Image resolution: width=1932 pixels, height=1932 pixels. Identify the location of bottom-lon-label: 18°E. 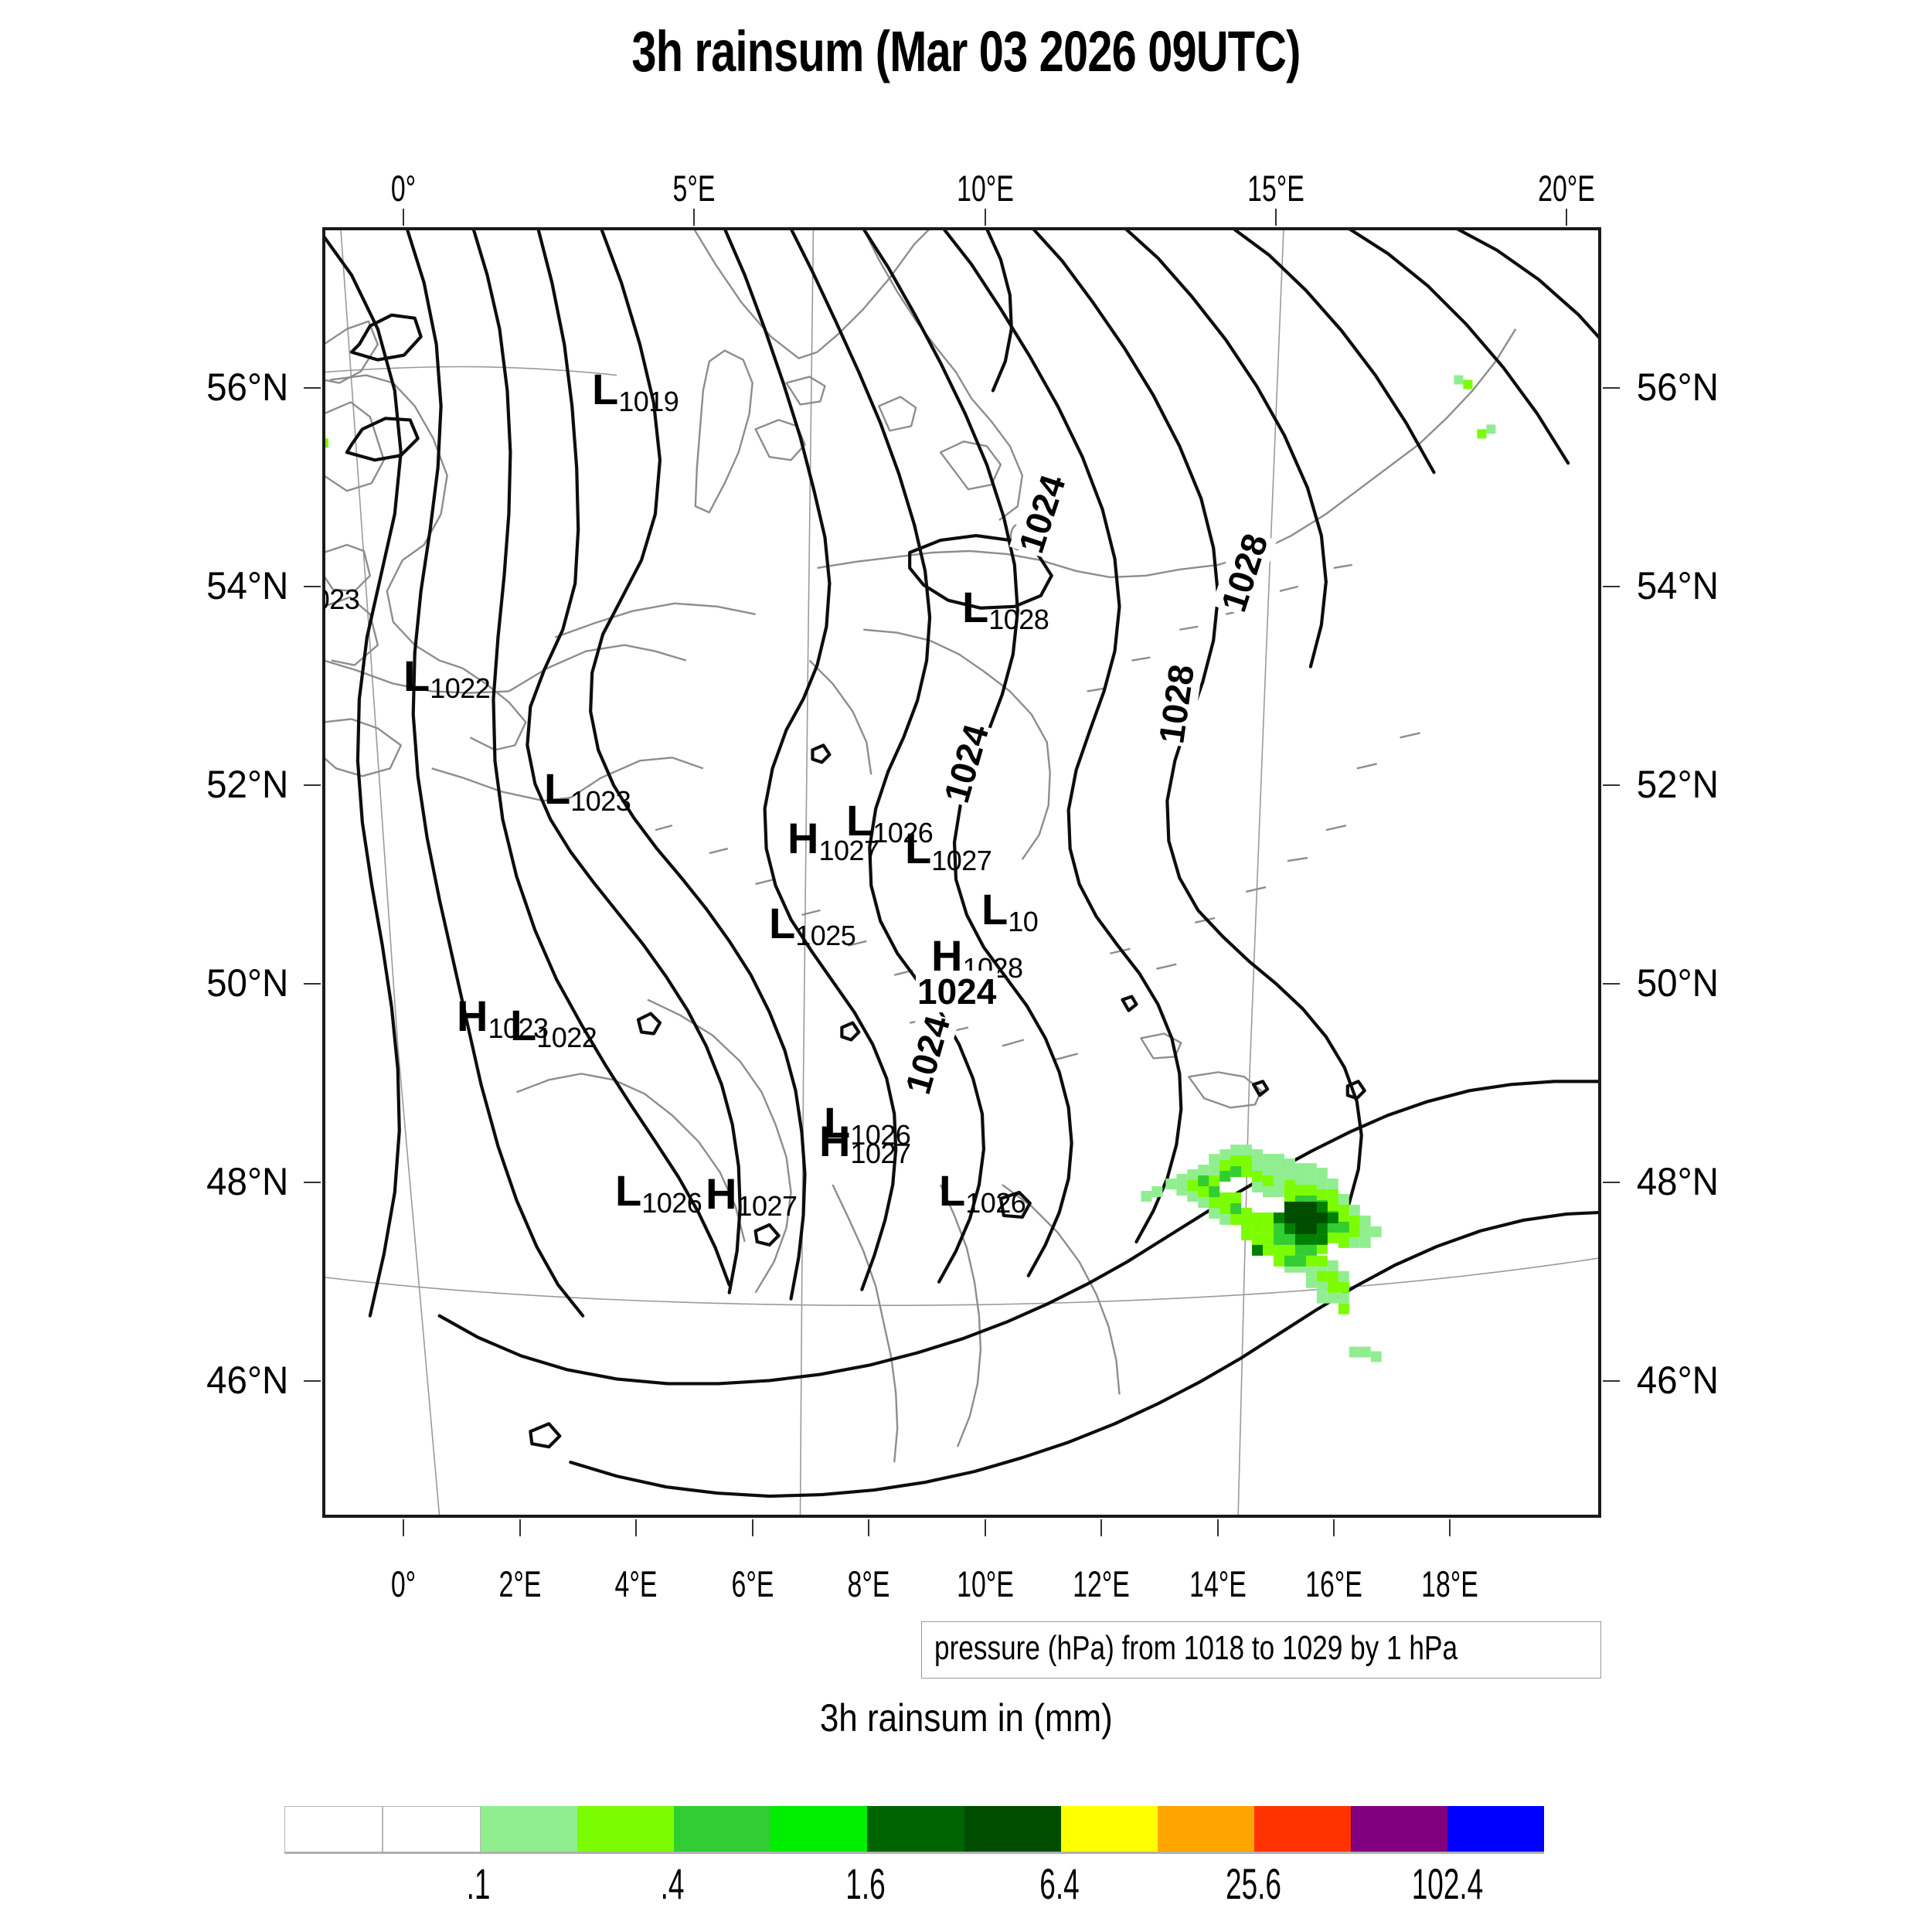
(1450, 1584).